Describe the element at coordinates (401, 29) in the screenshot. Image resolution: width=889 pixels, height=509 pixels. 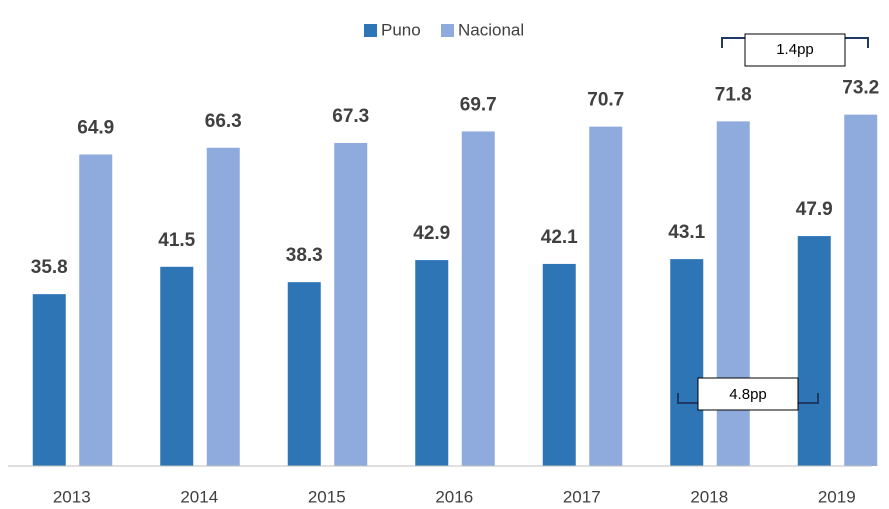
I see `legend-label: Puno` at that location.